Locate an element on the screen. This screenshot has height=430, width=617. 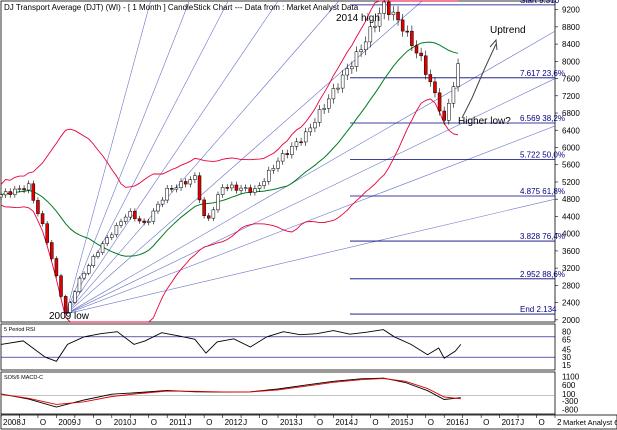
price-tick-label: 5600 is located at coordinates (571, 165).